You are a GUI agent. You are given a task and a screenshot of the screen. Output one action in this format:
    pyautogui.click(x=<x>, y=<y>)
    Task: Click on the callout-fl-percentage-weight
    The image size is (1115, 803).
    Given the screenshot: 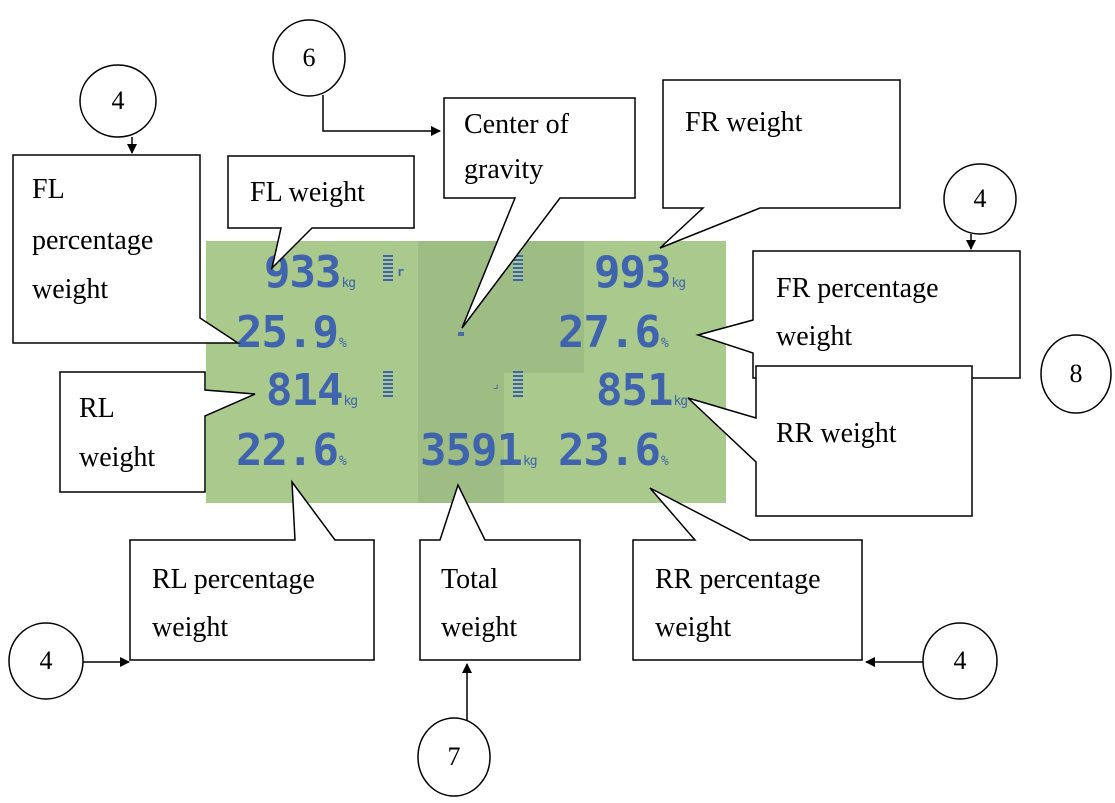 What is the action you would take?
    pyautogui.click(x=126, y=249)
    